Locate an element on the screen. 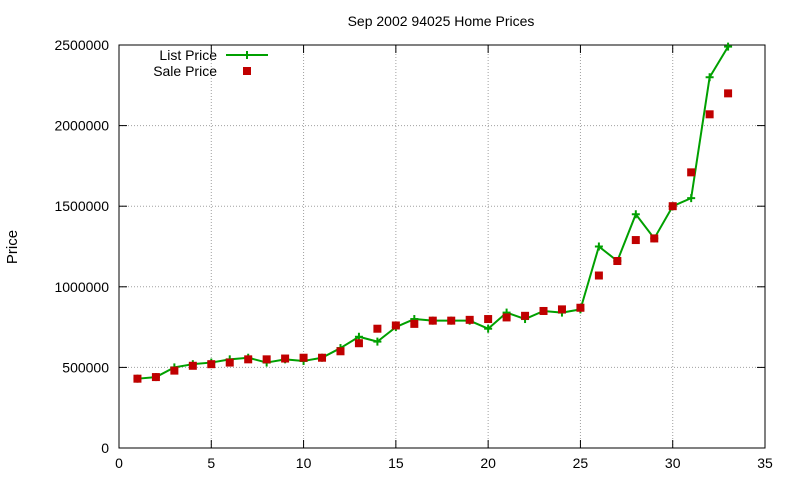  y-tick-label: 1500000 is located at coordinates (81, 206).